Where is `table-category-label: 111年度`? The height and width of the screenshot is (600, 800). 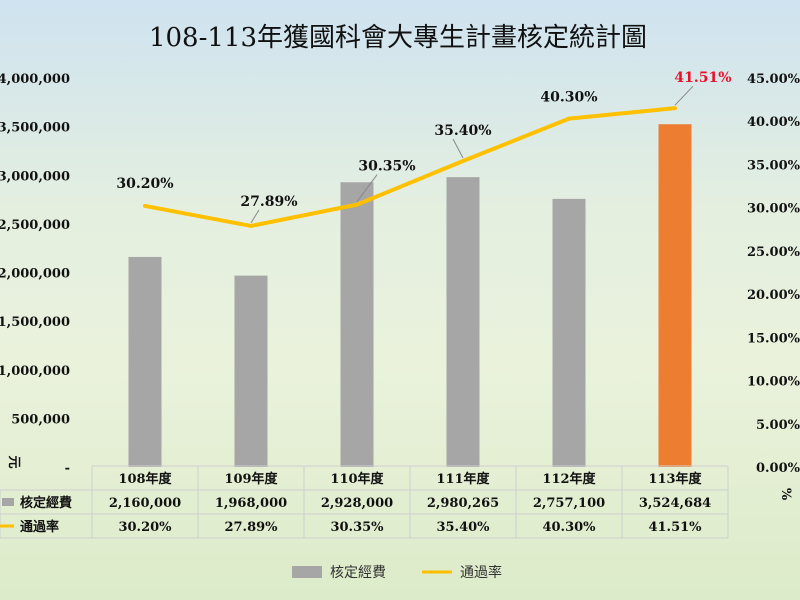 table-category-label: 111年度 is located at coordinates (463, 479).